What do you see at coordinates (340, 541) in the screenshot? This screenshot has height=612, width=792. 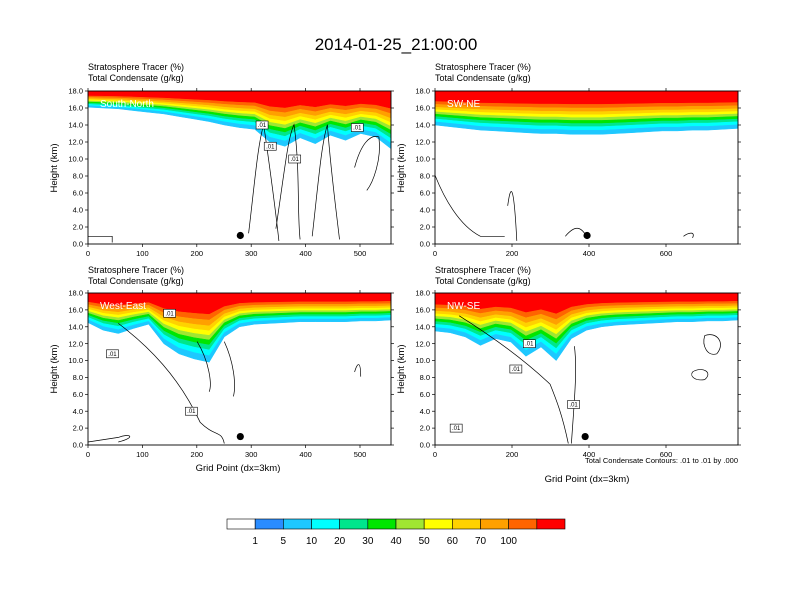 I see `colorbar-label: 20` at bounding box center [340, 541].